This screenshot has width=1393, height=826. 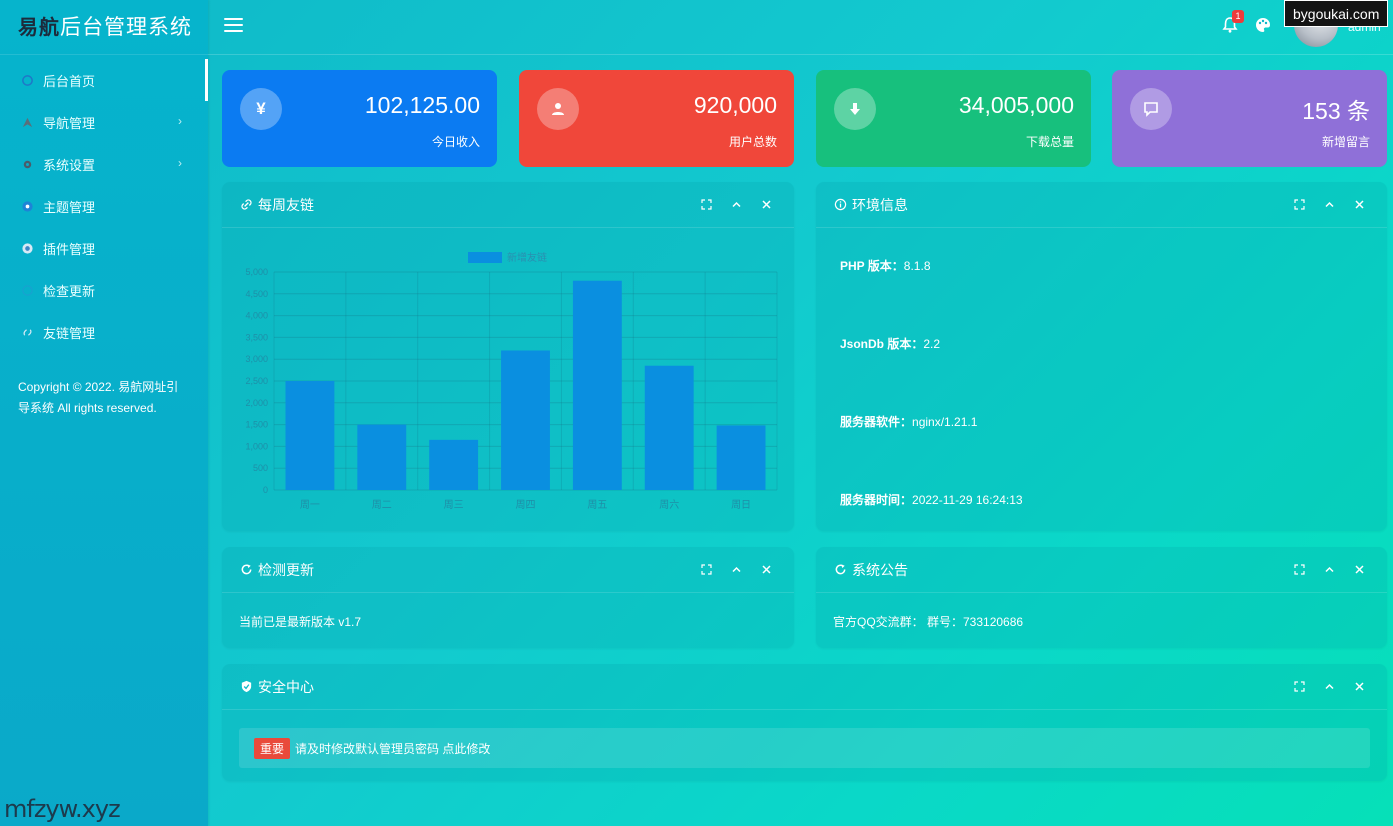 What do you see at coordinates (804, 722) in the screenshot?
I see `panel-security: 安全中心 重要 请及时修改默认管理员密码 点此修改` at bounding box center [804, 722].